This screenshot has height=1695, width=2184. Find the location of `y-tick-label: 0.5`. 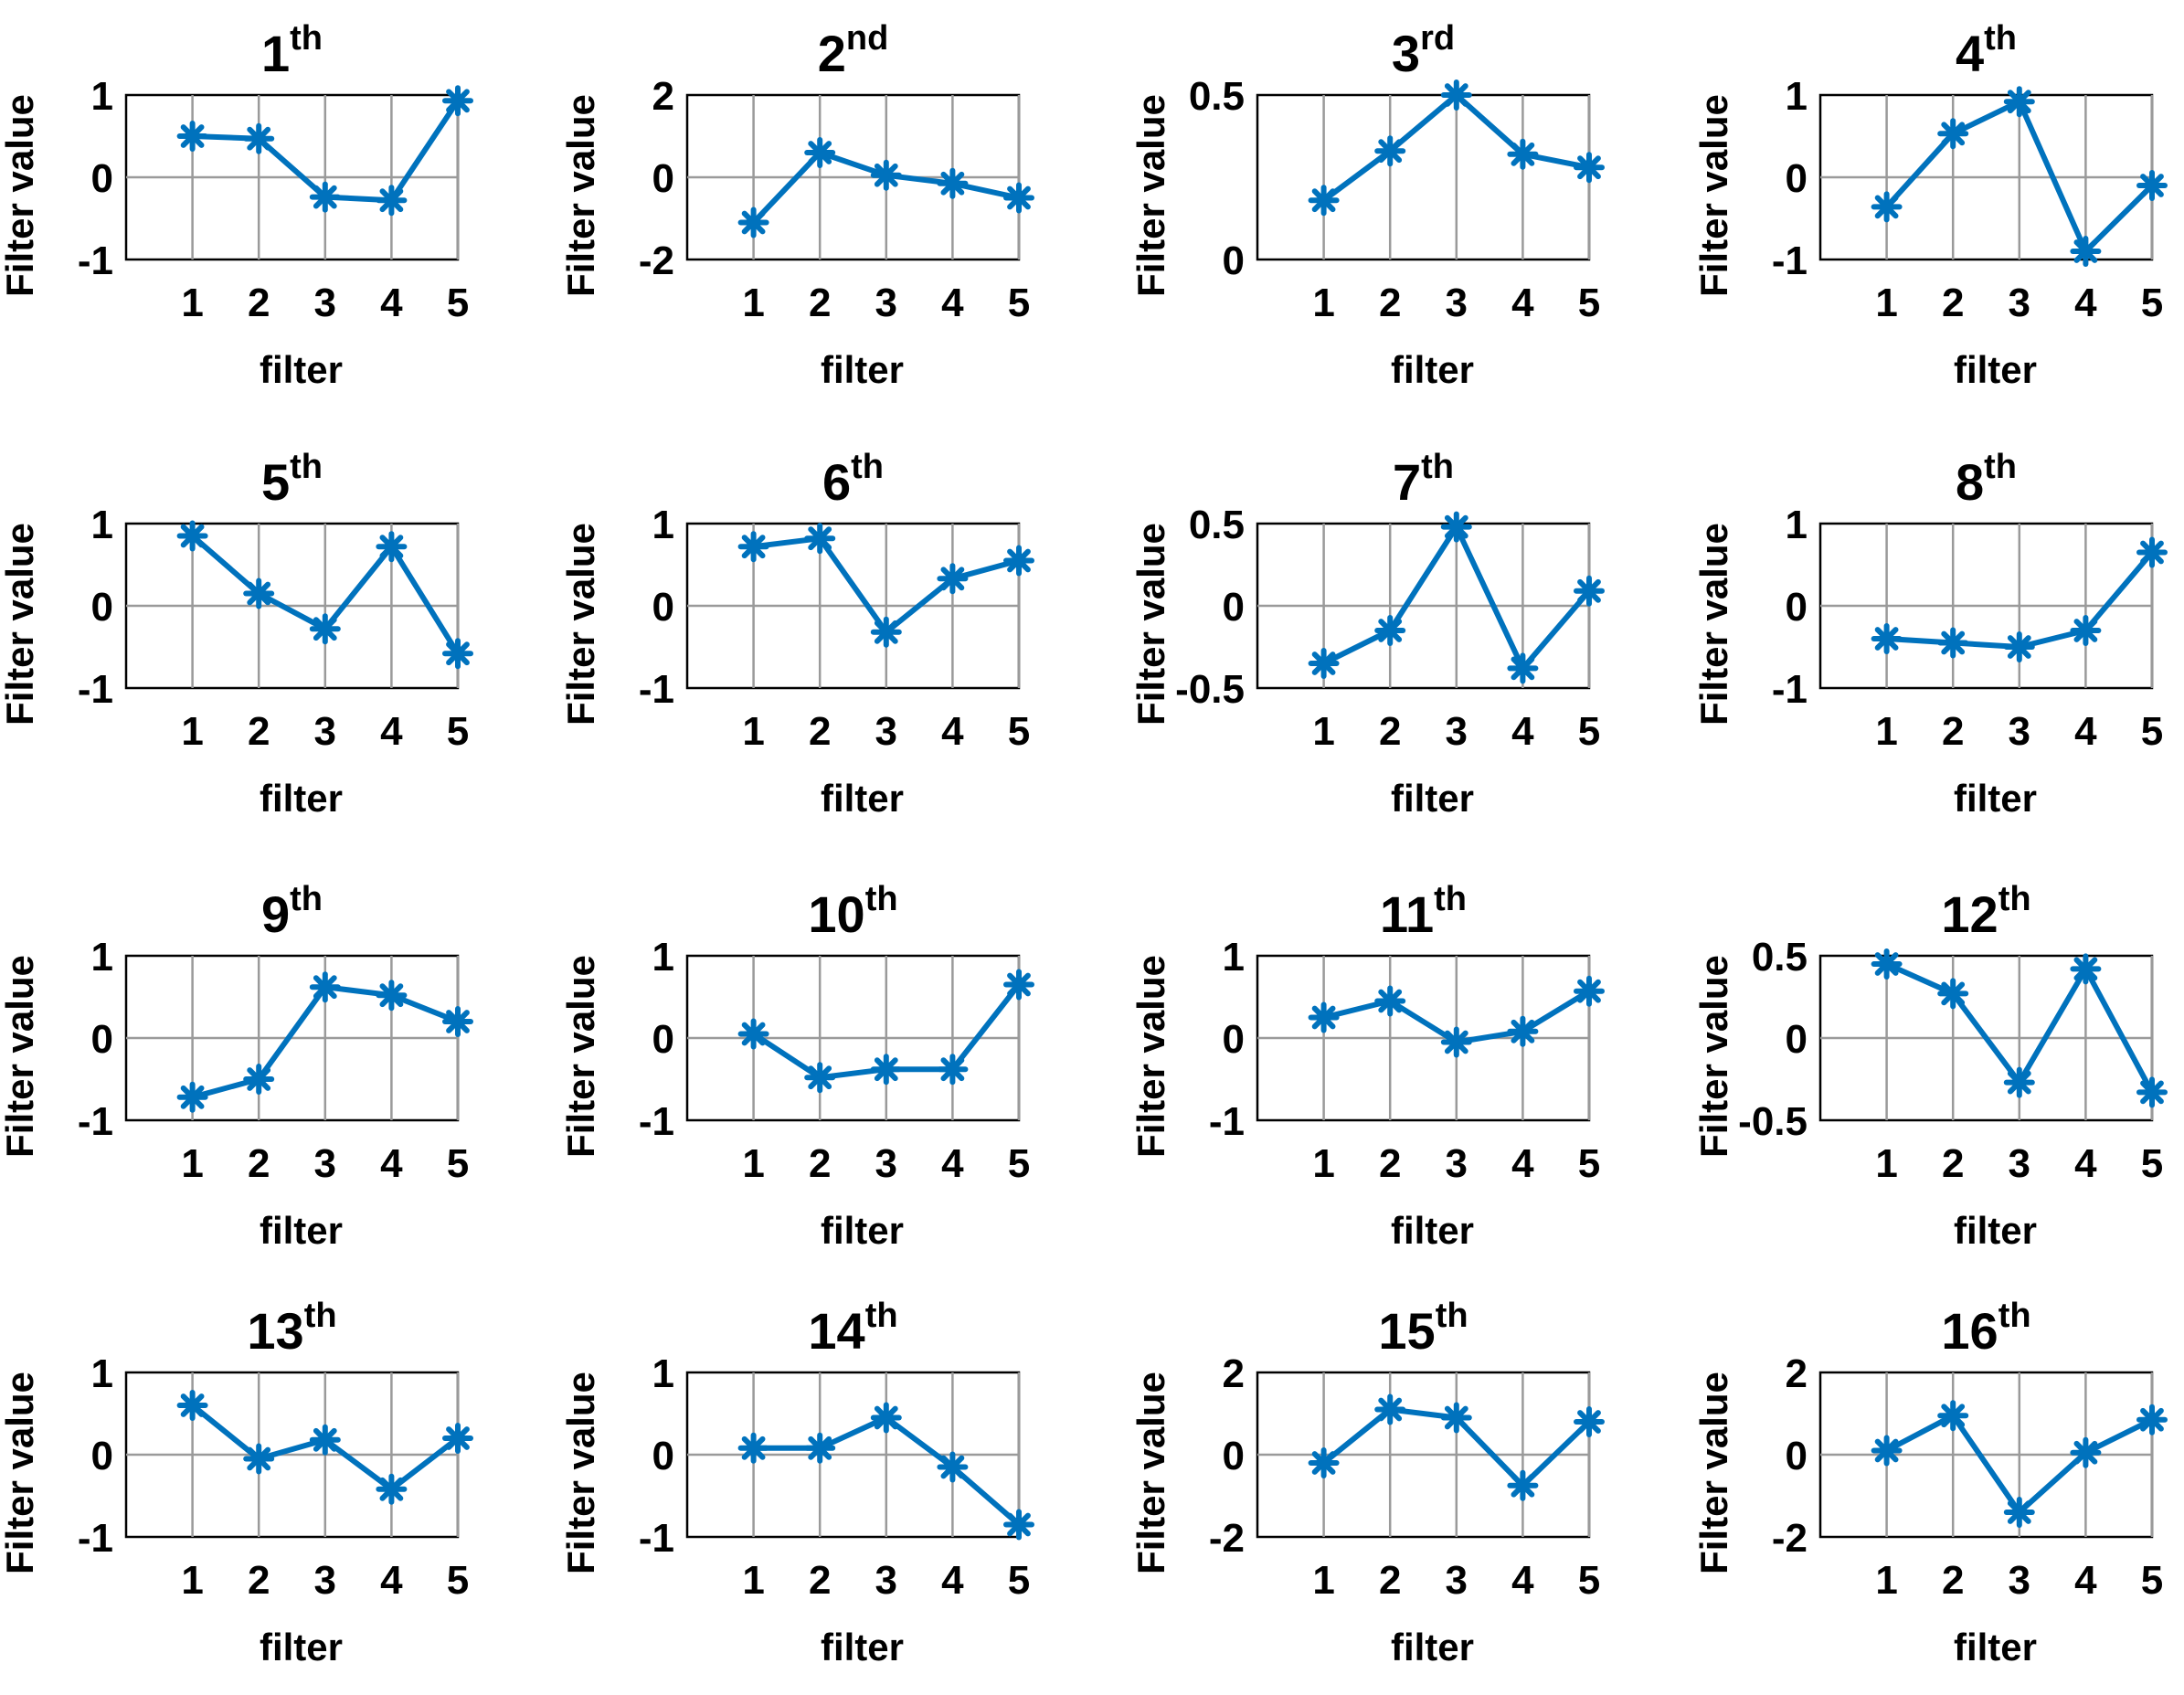

y-tick-label: 0.5 is located at coordinates (1217, 97).